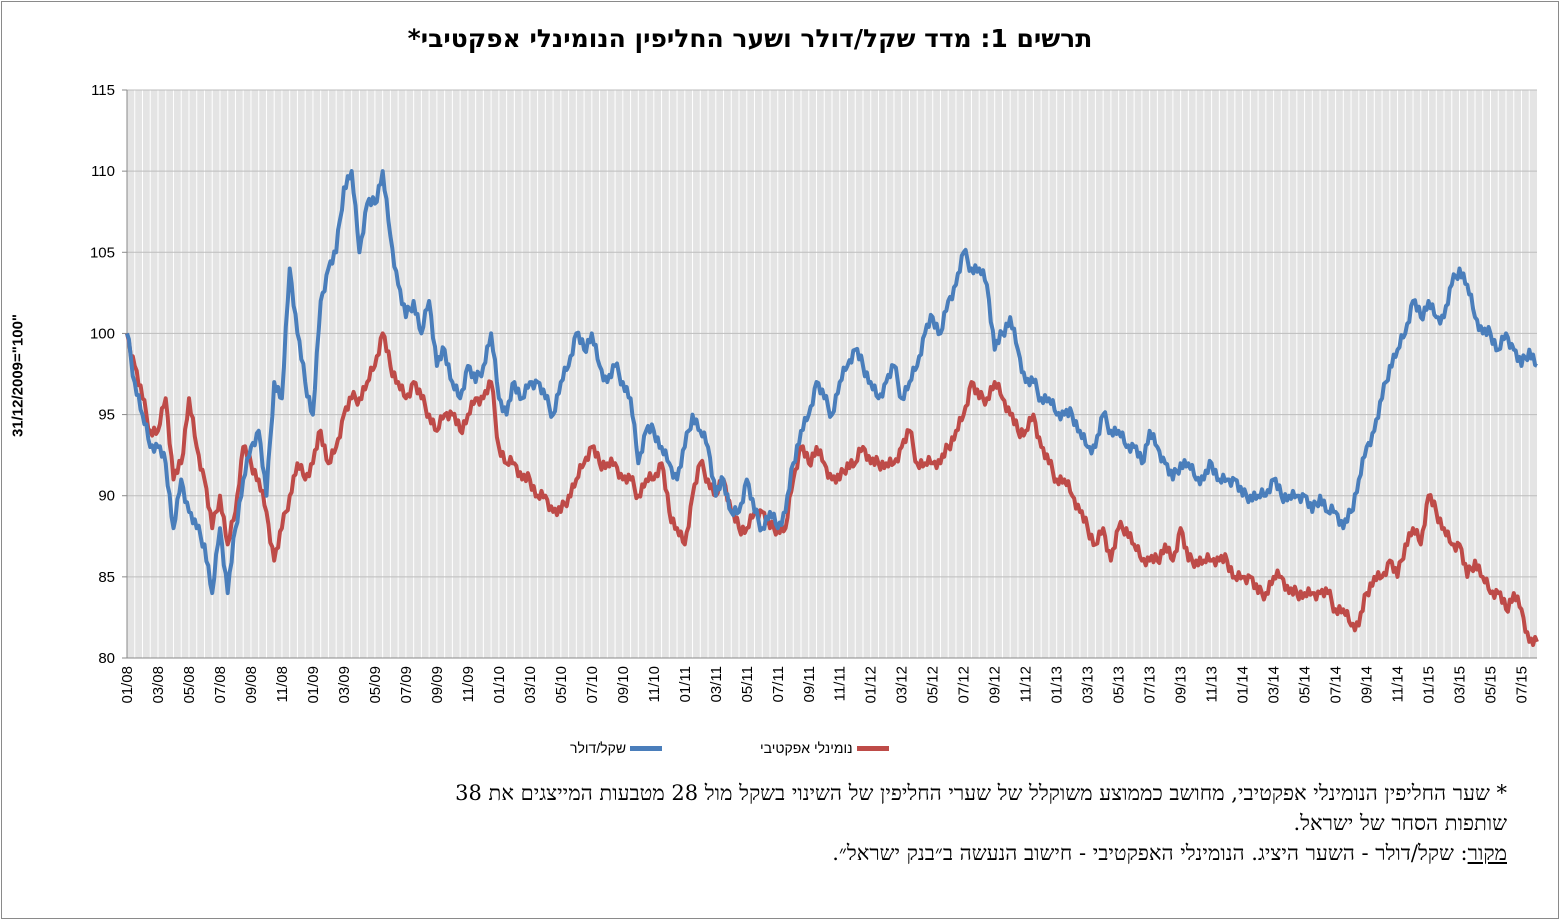 The width and height of the screenshot is (1562, 922). What do you see at coordinates (623, 685) in the screenshot?
I see `x-tick-label: 09/10` at bounding box center [623, 685].